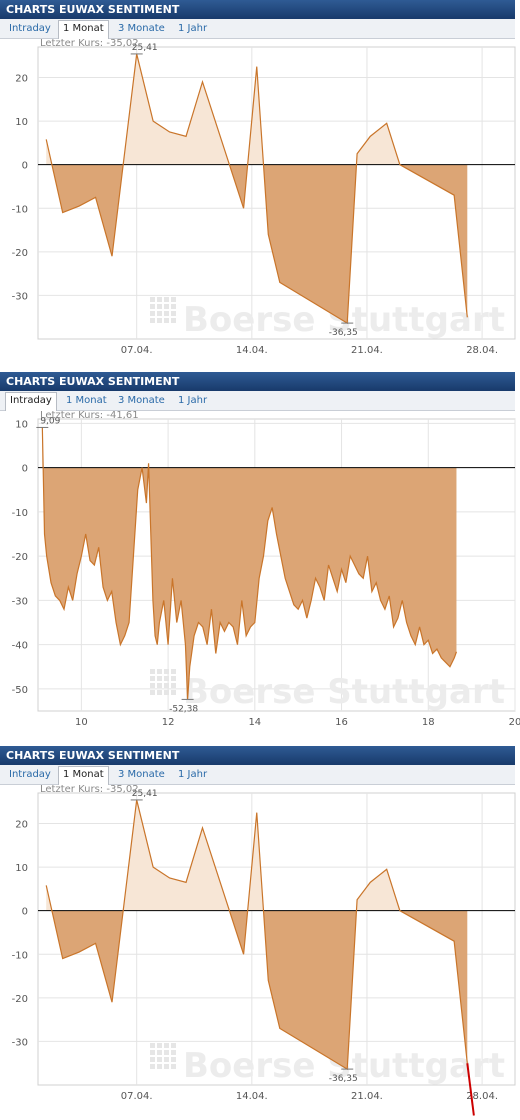 The width and height of the screenshot is (520, 1120). I want to click on max-label: 9,09, so click(50, 421).